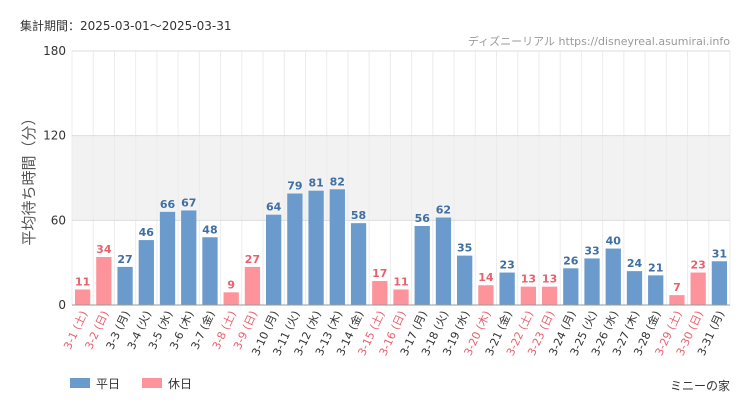 Image resolution: width=750 pixels, height=410 pixels. Describe the element at coordinates (147, 232) in the screenshot. I see `value-label: 46` at that location.